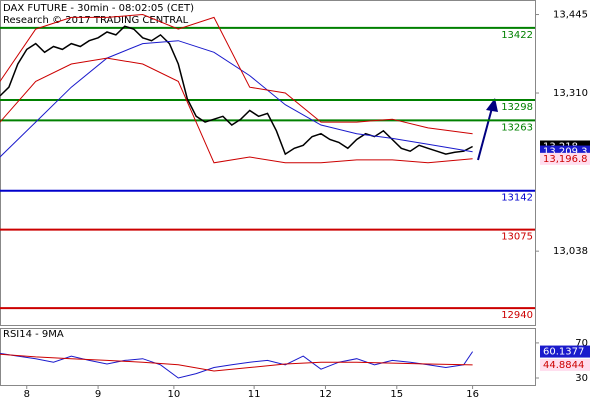  What do you see at coordinates (570, 15) in the screenshot?
I see `y-tick-label: 13,445` at bounding box center [570, 15].